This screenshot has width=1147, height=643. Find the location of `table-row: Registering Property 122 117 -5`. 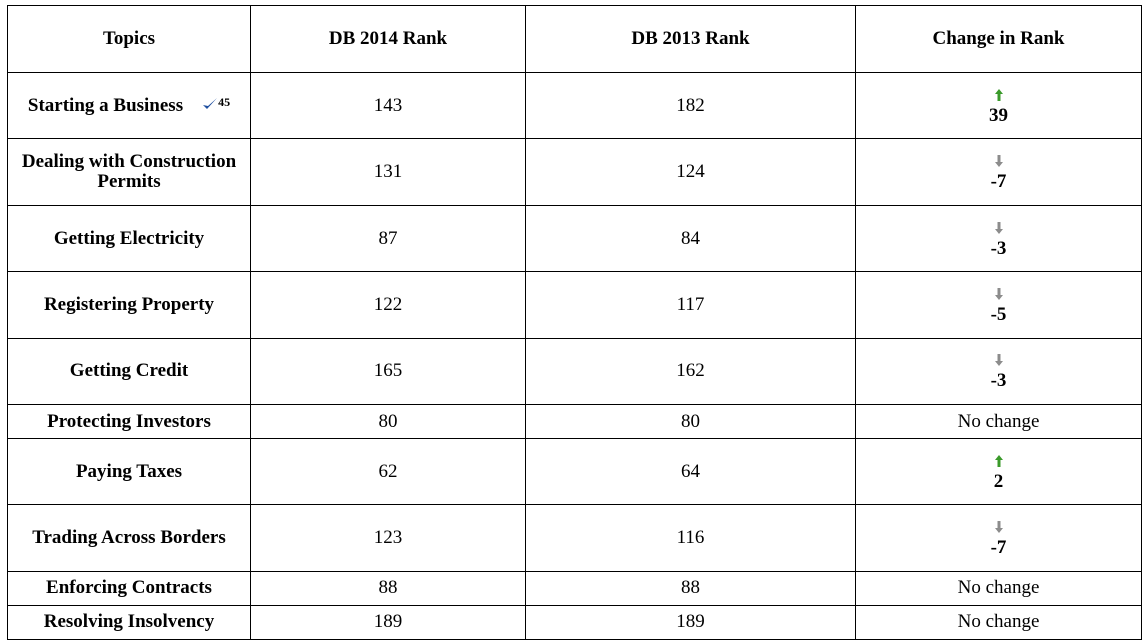

table-row: Registering Property 122 117 -5 is located at coordinates (574, 305).